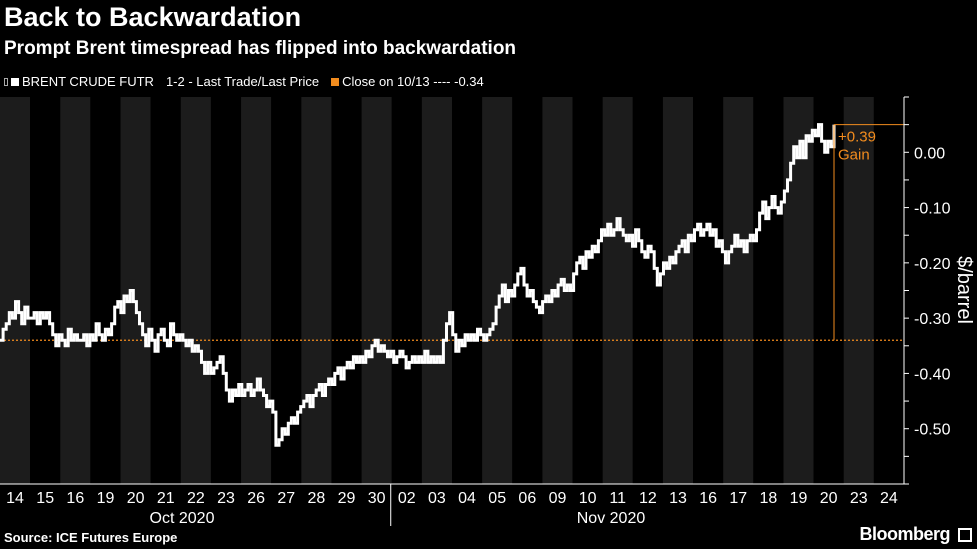 The width and height of the screenshot is (977, 549). I want to click on y-tick-label: -0.20, so click(932, 264).